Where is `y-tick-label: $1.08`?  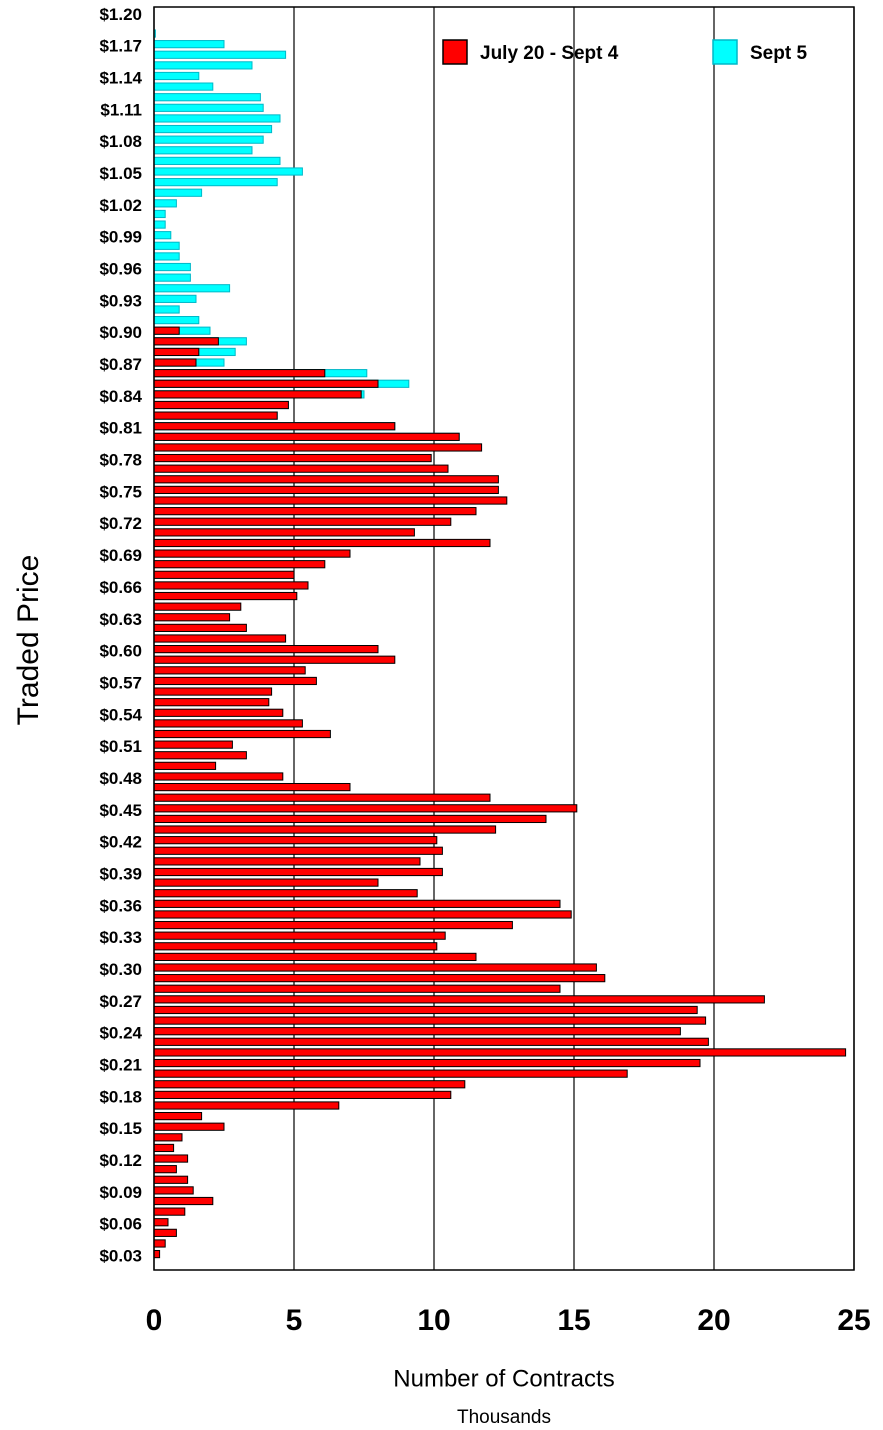 y-tick-label: $1.08 is located at coordinates (120, 141).